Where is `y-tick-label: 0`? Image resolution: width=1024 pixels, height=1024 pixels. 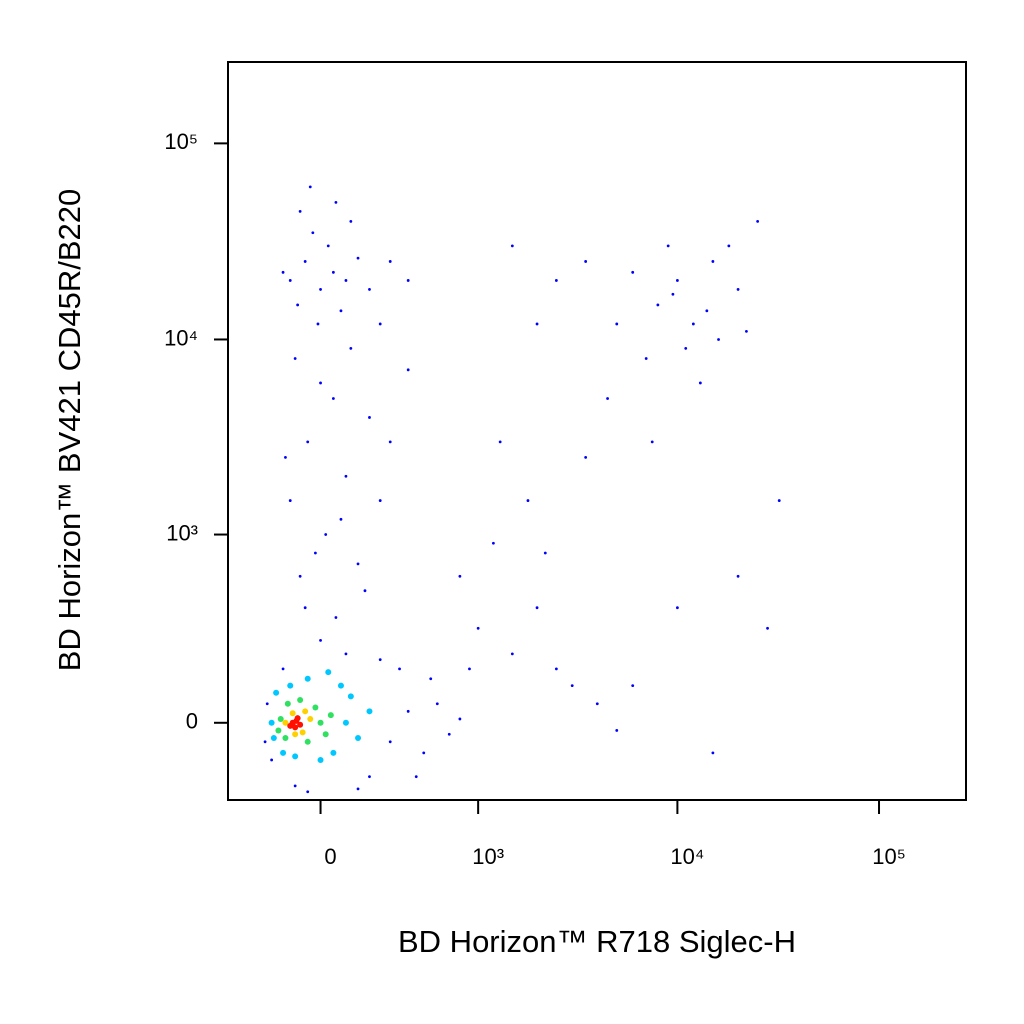
y-tick-label: 0 is located at coordinates (192, 721).